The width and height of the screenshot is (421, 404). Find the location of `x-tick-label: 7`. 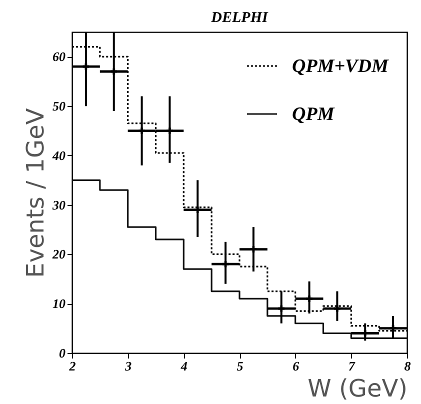

x-tick-label: 7 is located at coordinates (352, 366).